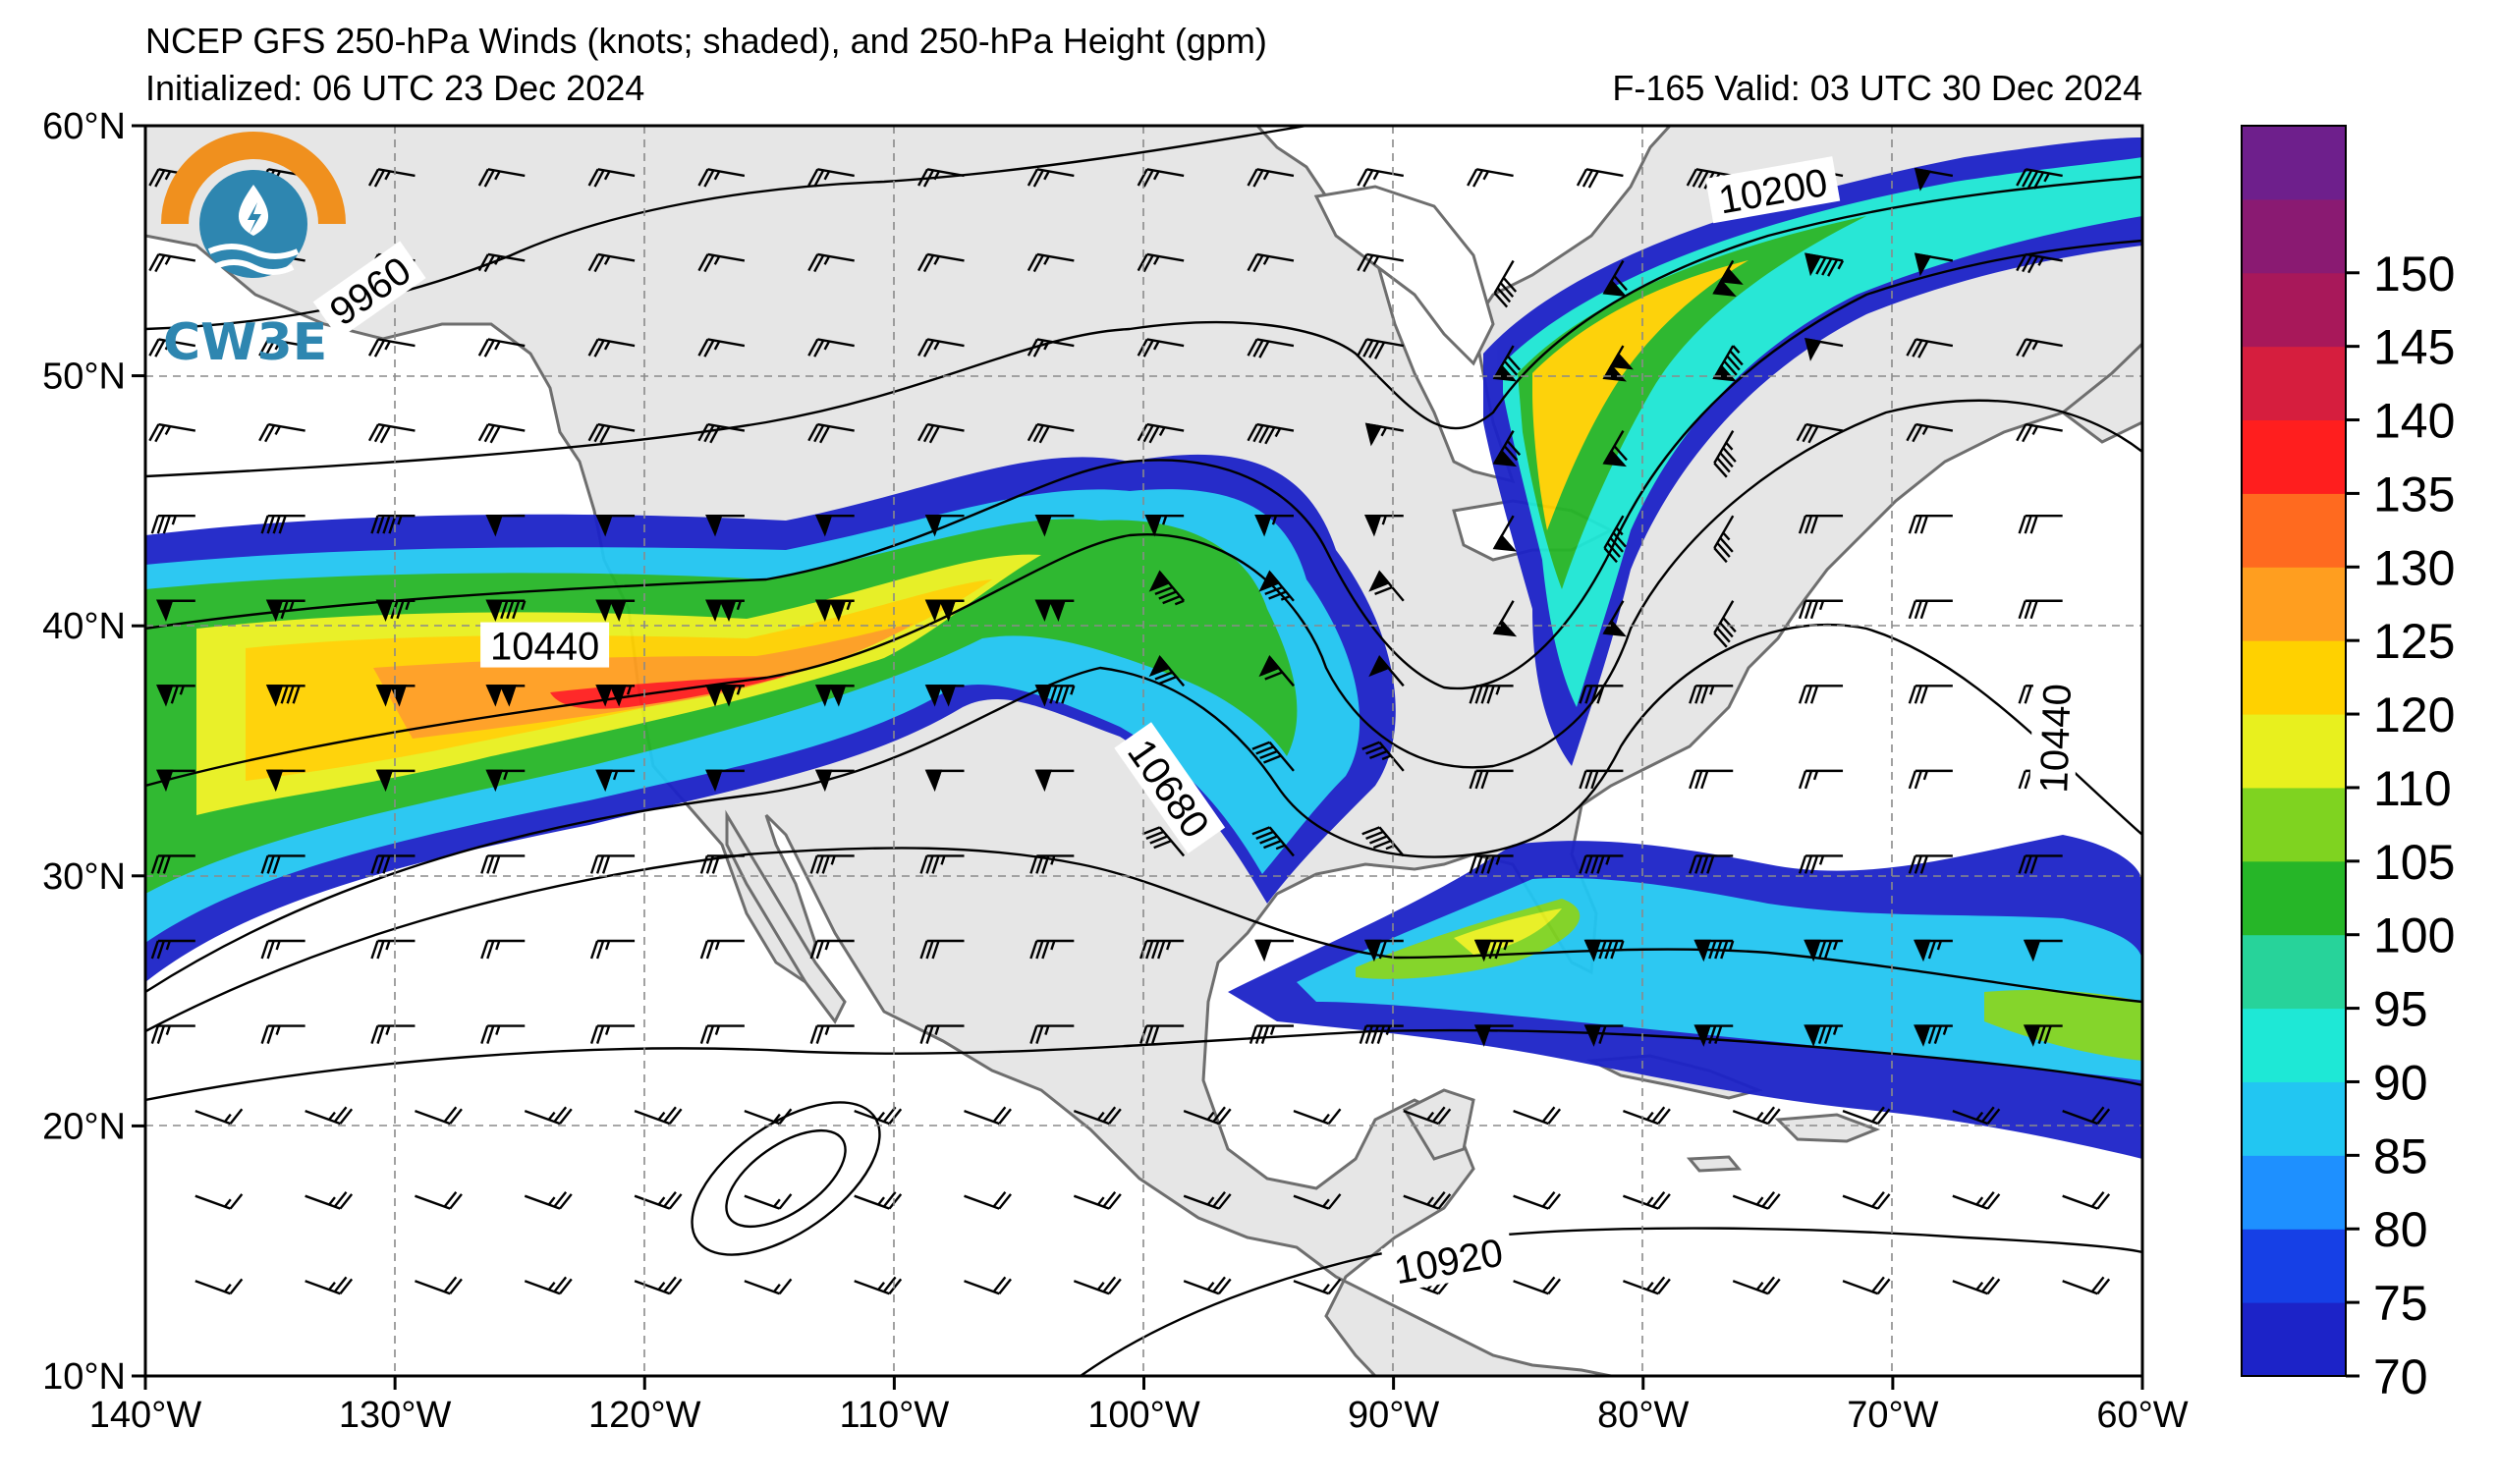  What do you see at coordinates (644, 1415) in the screenshot?
I see `lon-tick-label: 120°W` at bounding box center [644, 1415].